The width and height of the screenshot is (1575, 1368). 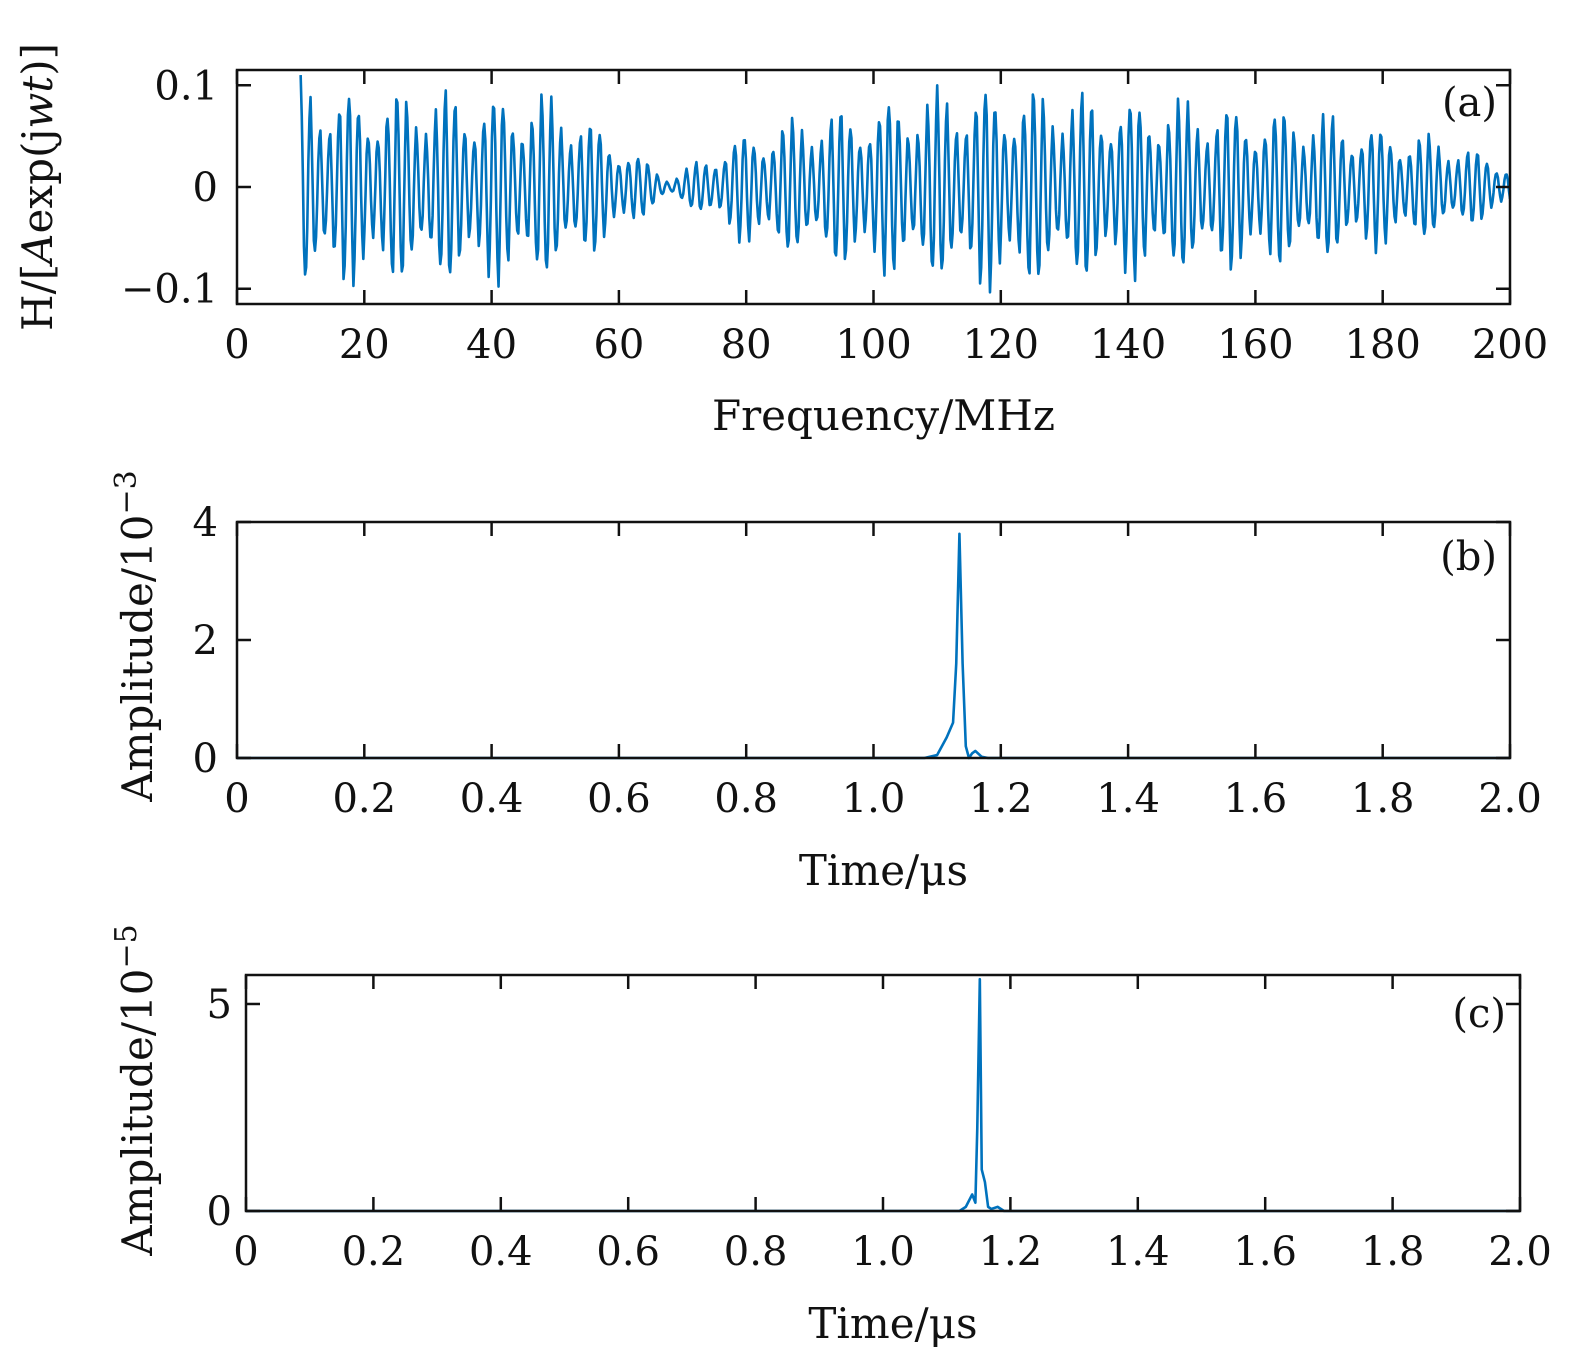 I want to click on plot-frame-c, so click(x=883, y=1093).